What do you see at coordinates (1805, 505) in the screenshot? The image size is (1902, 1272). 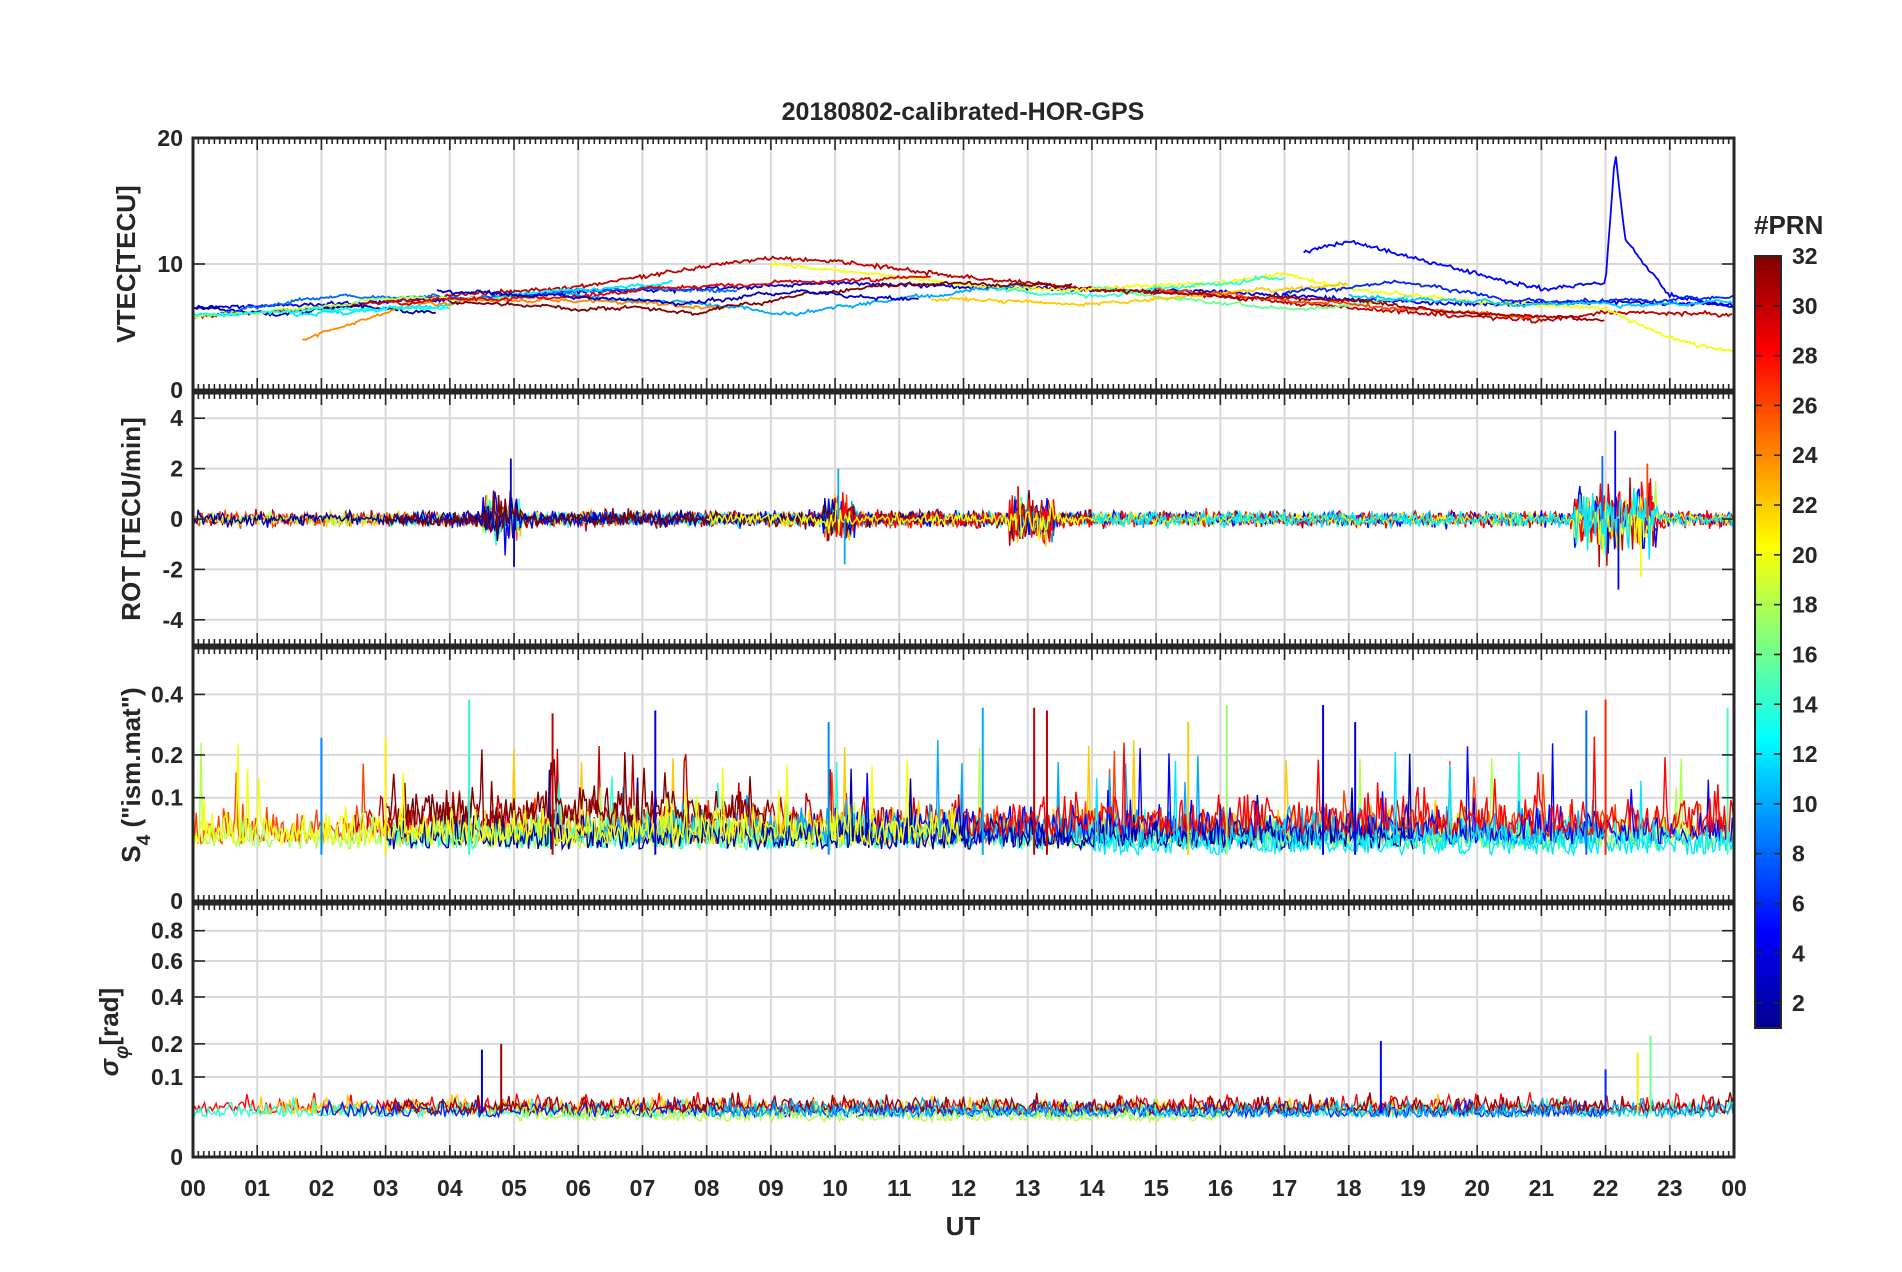 I see `colorbar-tick-label: 22` at bounding box center [1805, 505].